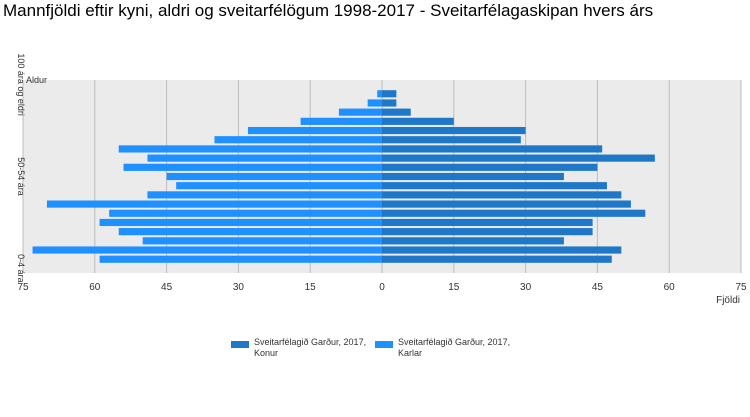 Image resolution: width=750 pixels, height=417 pixels. I want to click on y-tick-label: 0-4 ára, so click(21, 268).